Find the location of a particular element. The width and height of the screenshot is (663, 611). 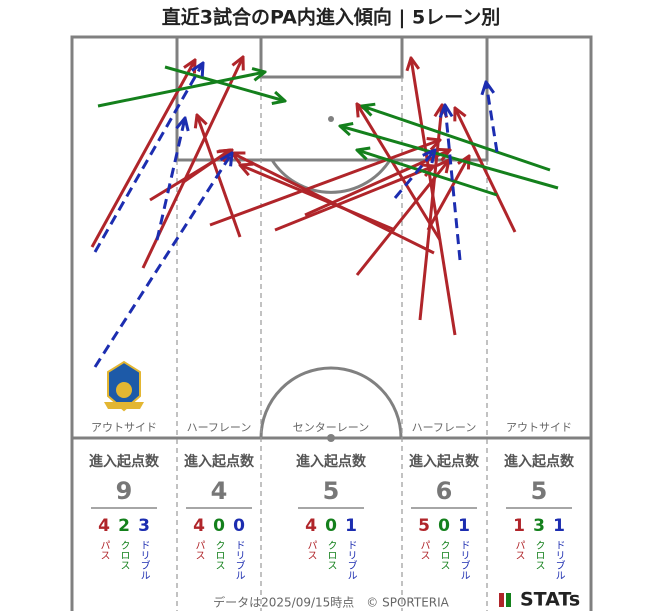

lane-name: センターレーン is located at coordinates (331, 427).